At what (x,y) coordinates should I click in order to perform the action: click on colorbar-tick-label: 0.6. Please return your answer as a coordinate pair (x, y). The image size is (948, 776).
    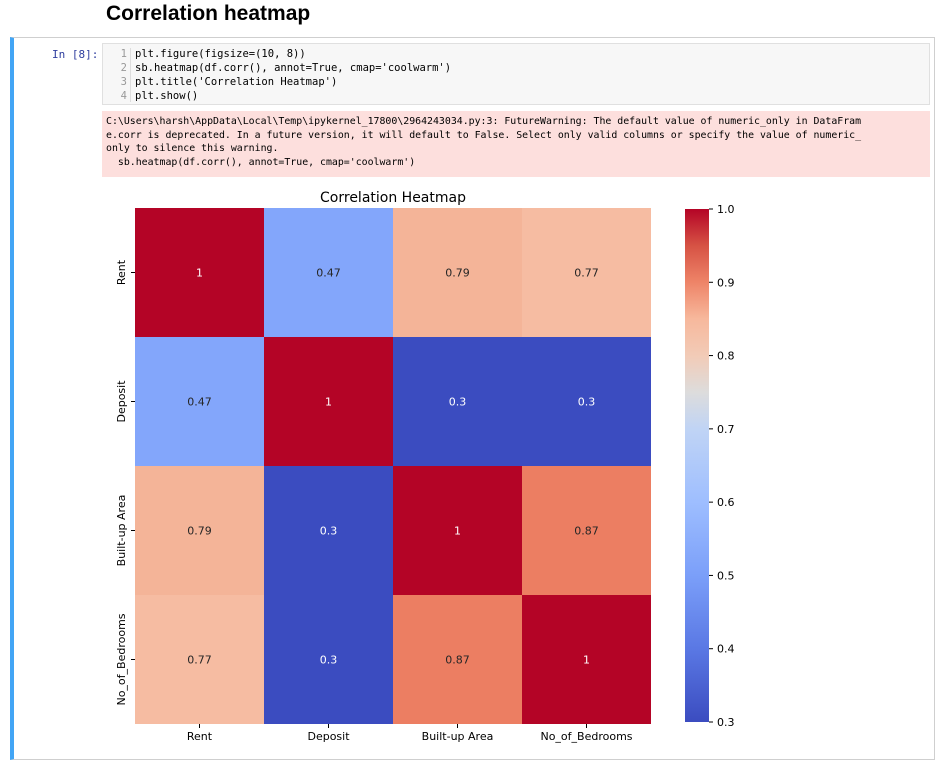
    Looking at the image, I should click on (726, 502).